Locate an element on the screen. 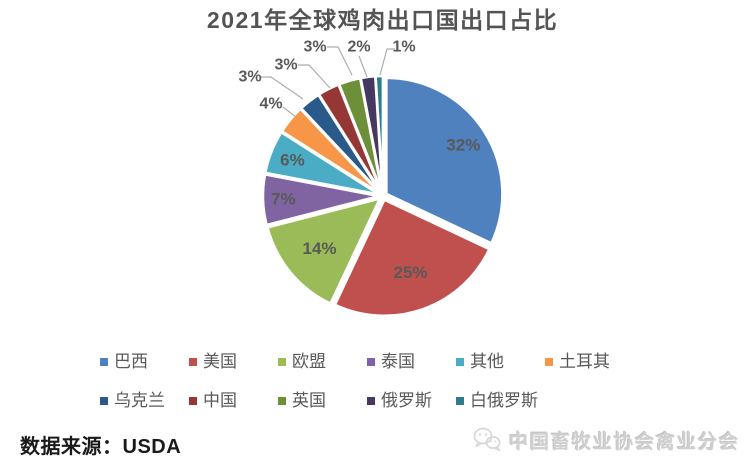 The width and height of the screenshot is (745, 473). chart-title: 2021年全球鸡肉出口国出口占比 is located at coordinates (382, 20).